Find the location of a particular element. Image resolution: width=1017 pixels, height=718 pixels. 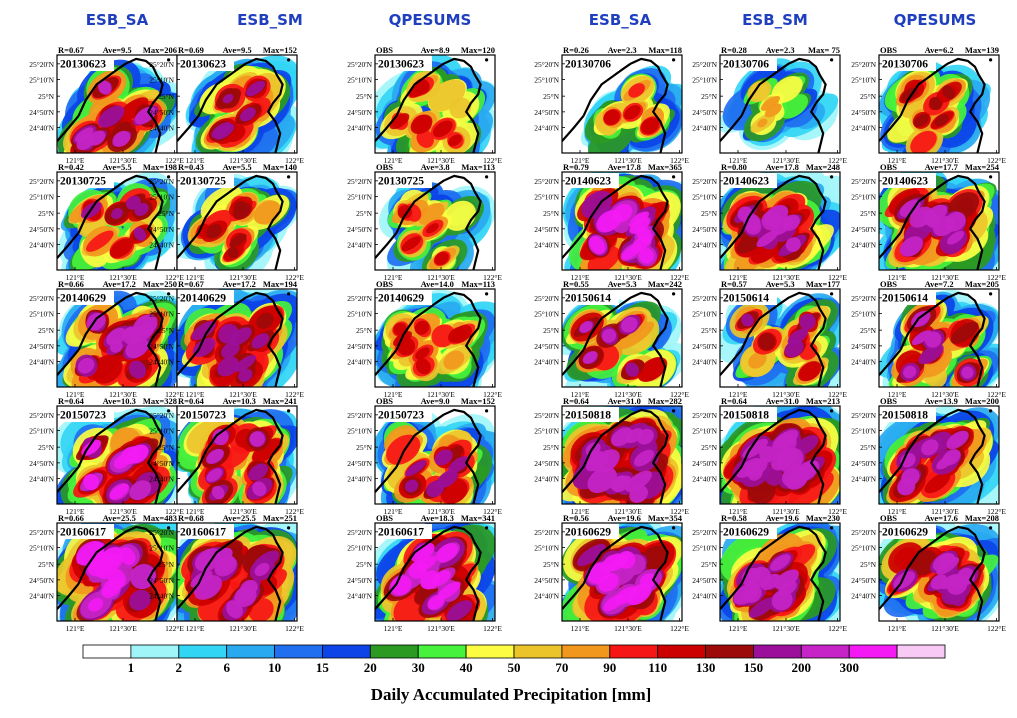

colorbar-tick-label: 15 is located at coordinates (323, 667).